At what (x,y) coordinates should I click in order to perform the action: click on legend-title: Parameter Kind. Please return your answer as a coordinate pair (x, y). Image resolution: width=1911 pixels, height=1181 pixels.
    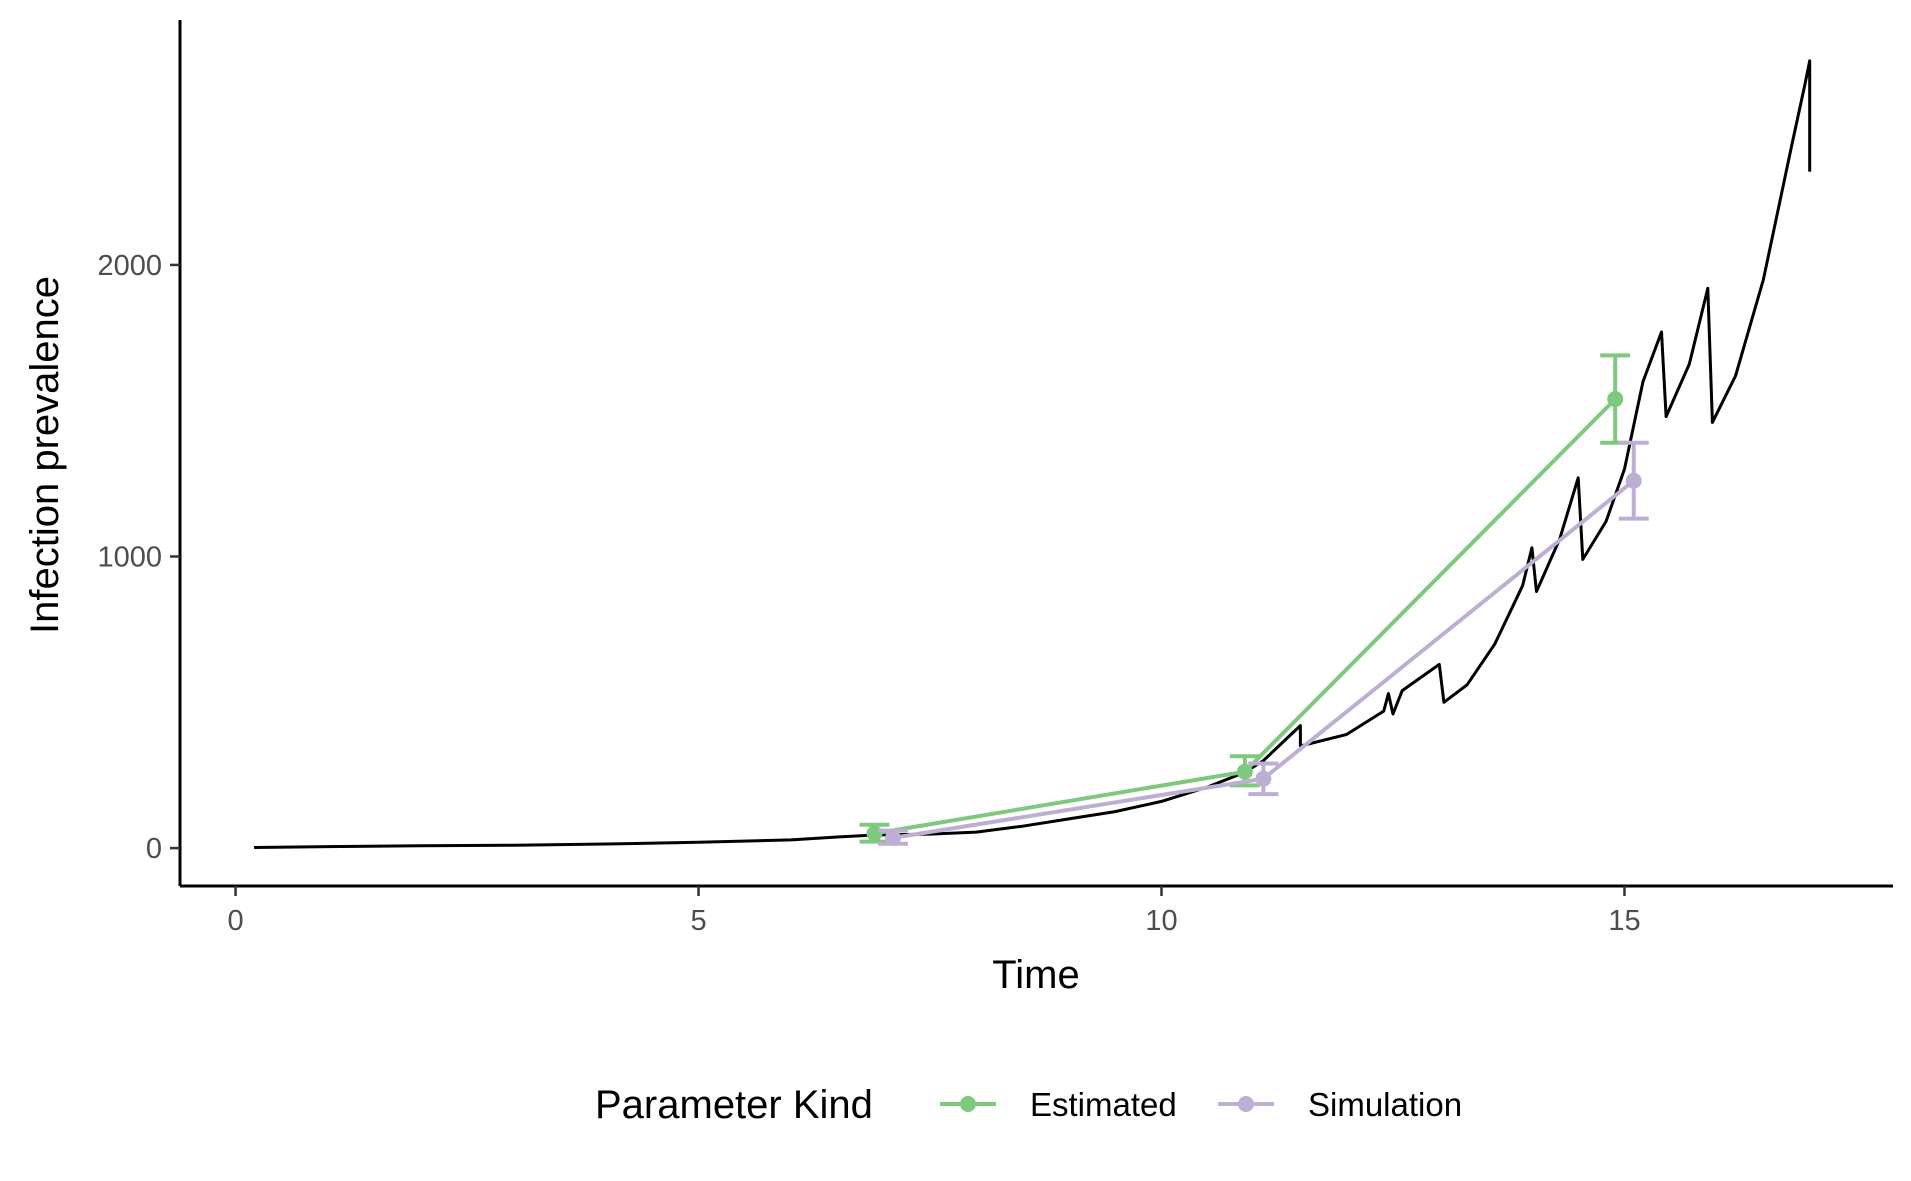
    Looking at the image, I should click on (734, 1105).